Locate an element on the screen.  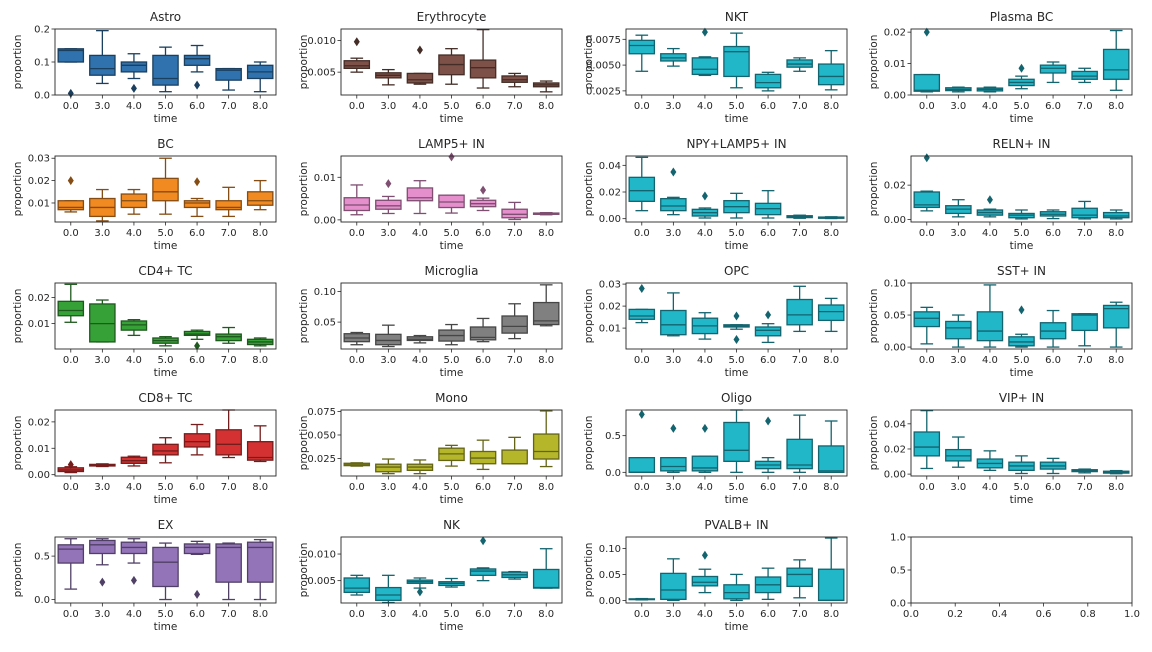
y-tick-label: 0.03 is located at coordinates (610, 285).